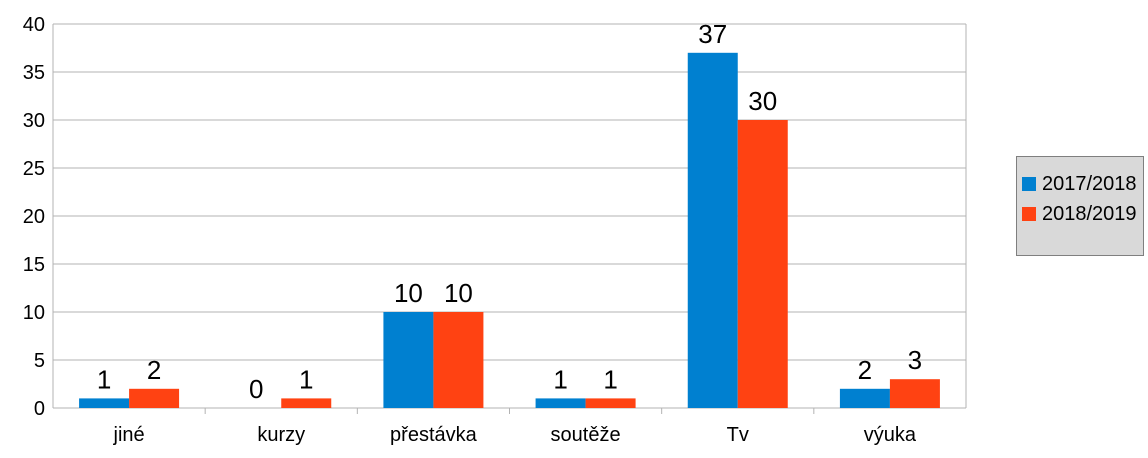 This screenshot has height=458, width=1148. I want to click on y-tick-label-25: 25, so click(34, 169).